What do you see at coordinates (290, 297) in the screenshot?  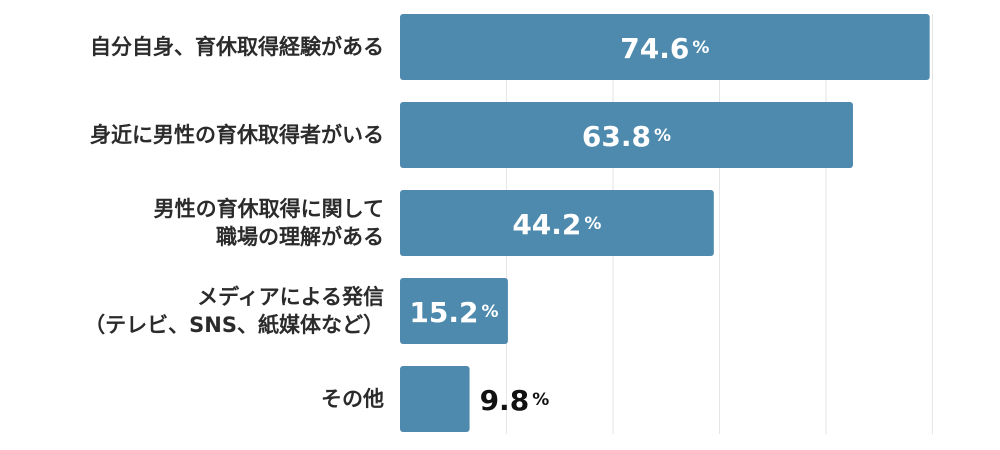 I see `category-label: メディアによる発信` at bounding box center [290, 297].